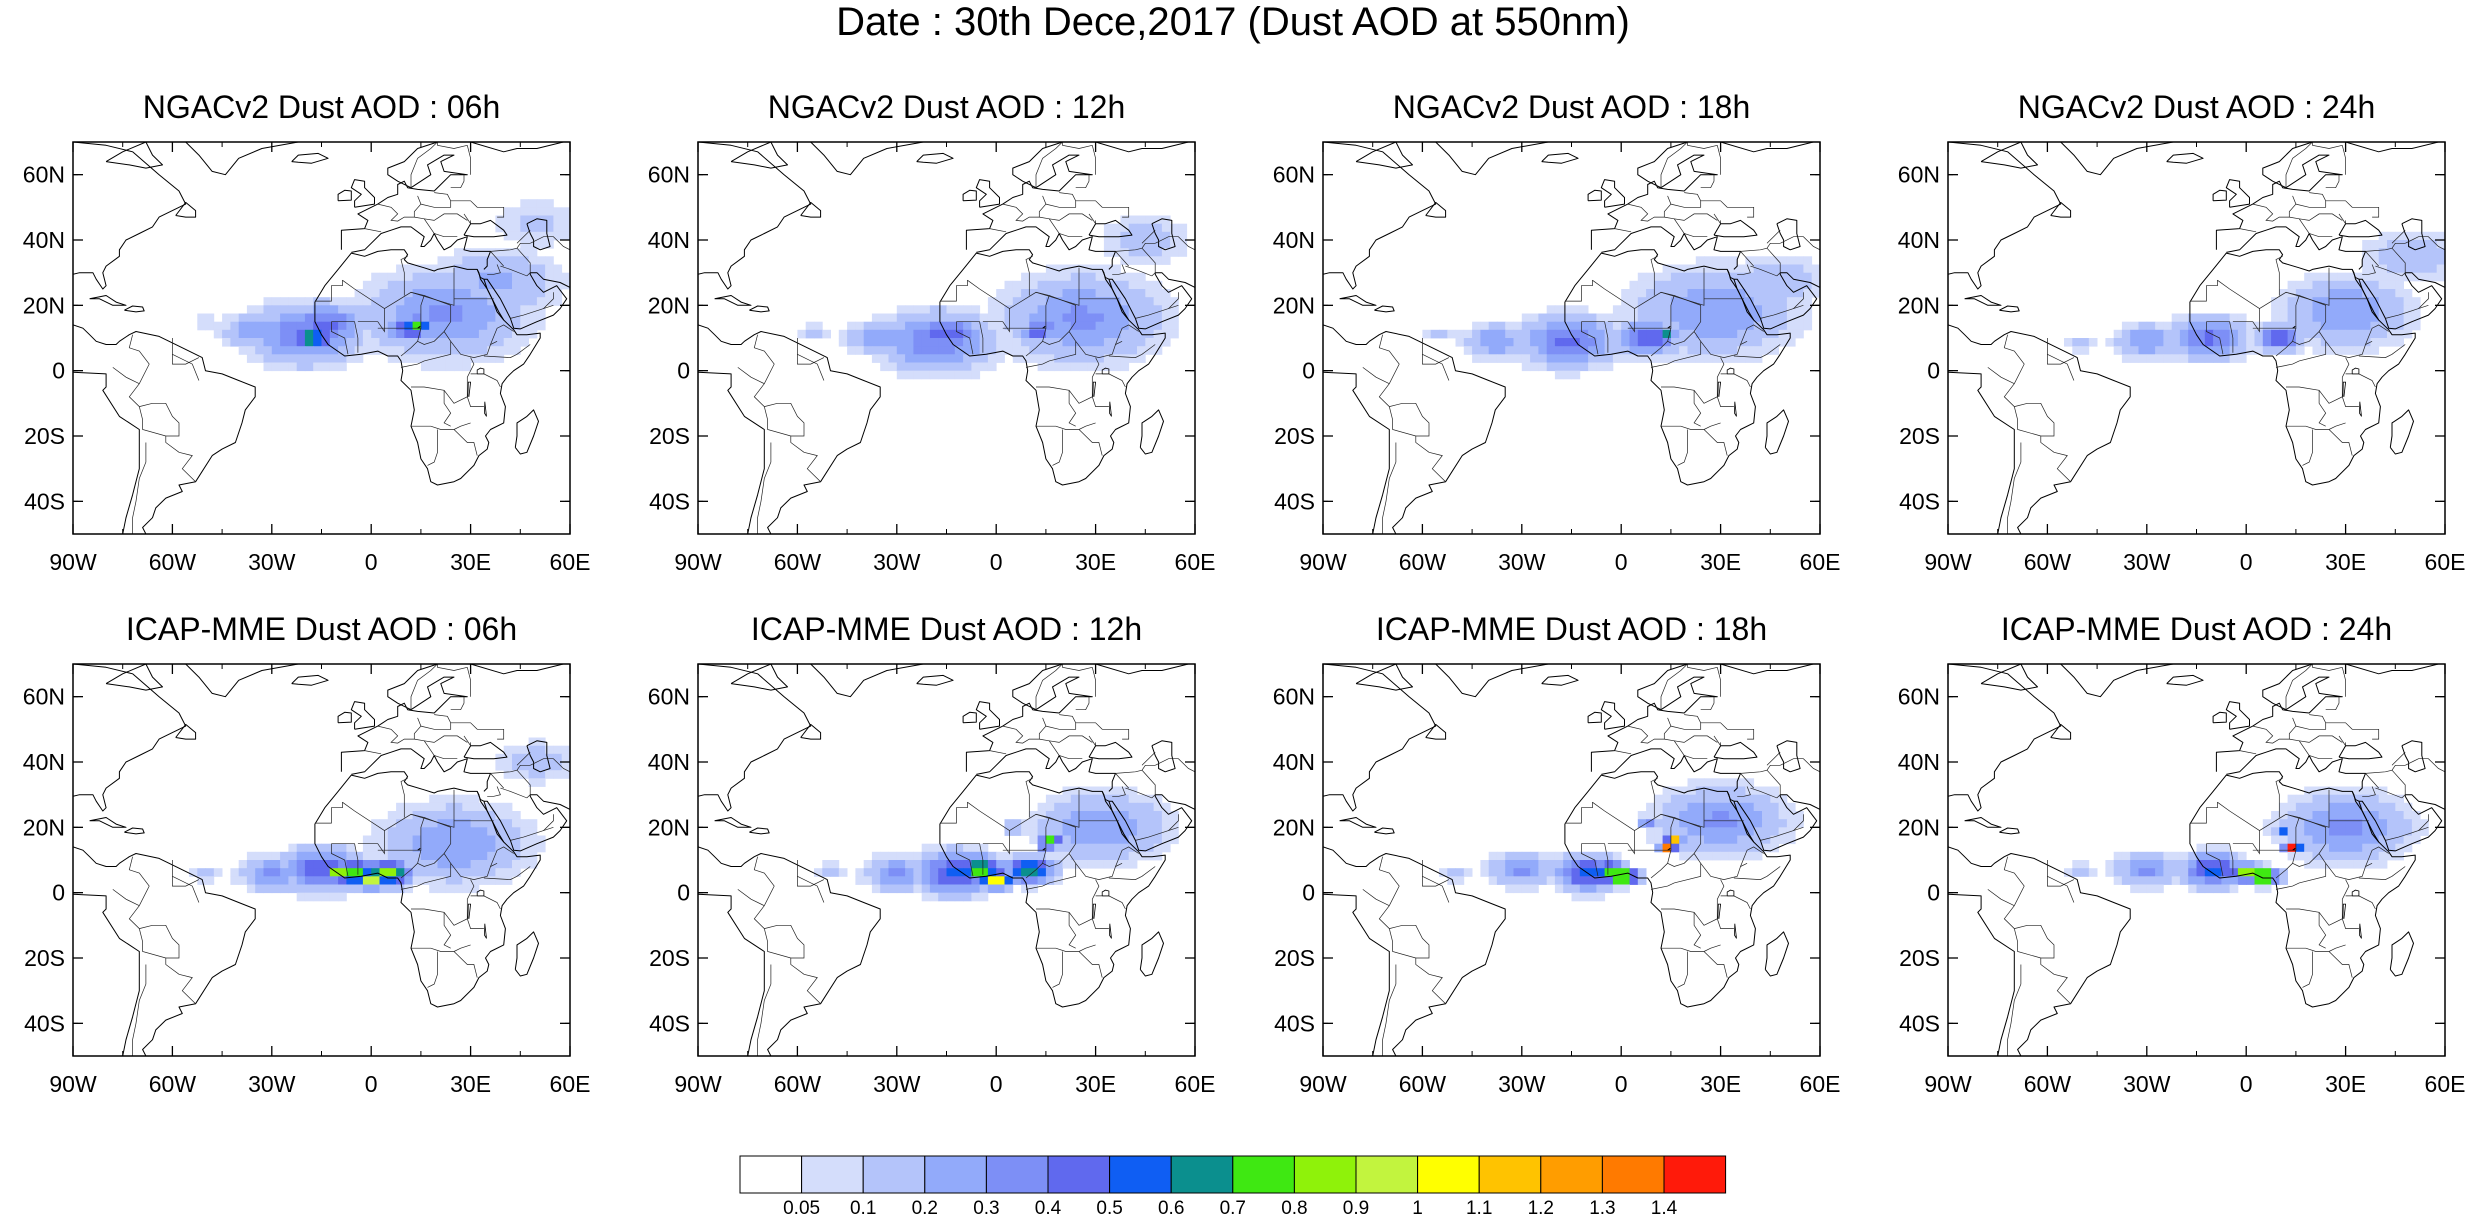 The height and width of the screenshot is (1222, 2466). I want to click on lon-tick-label: 60E, so click(1195, 1084).